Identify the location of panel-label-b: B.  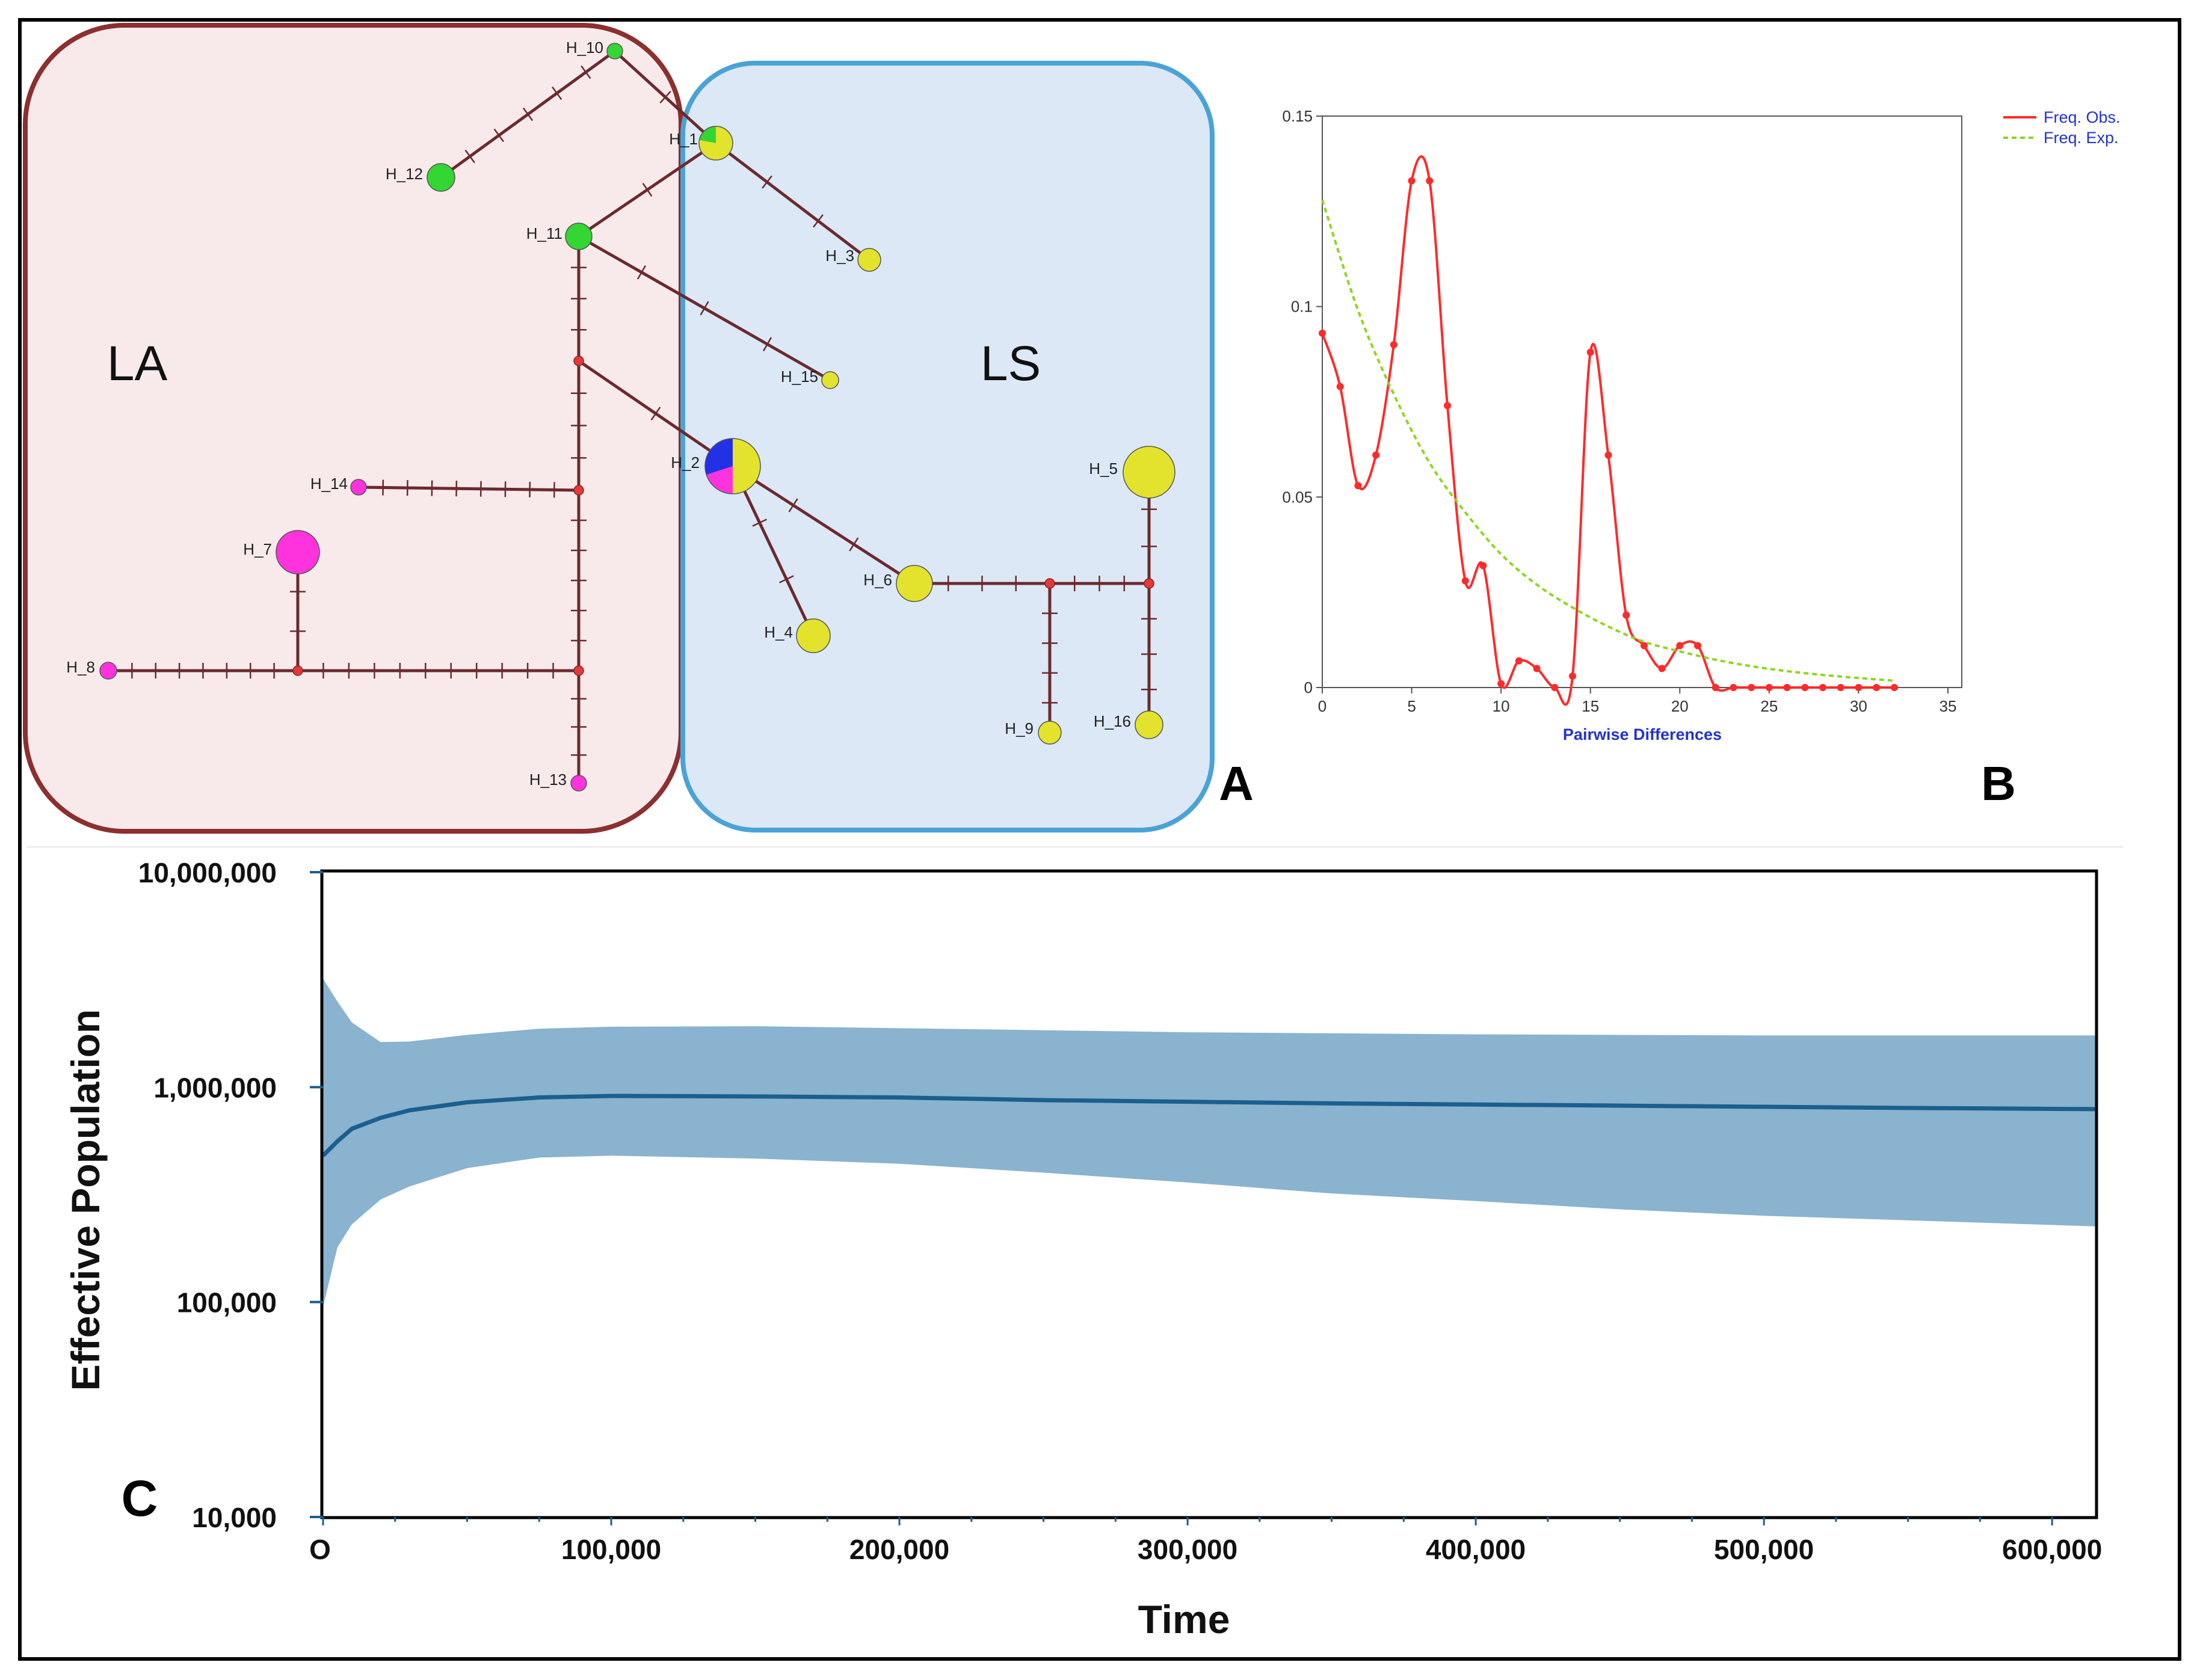
(1999, 783).